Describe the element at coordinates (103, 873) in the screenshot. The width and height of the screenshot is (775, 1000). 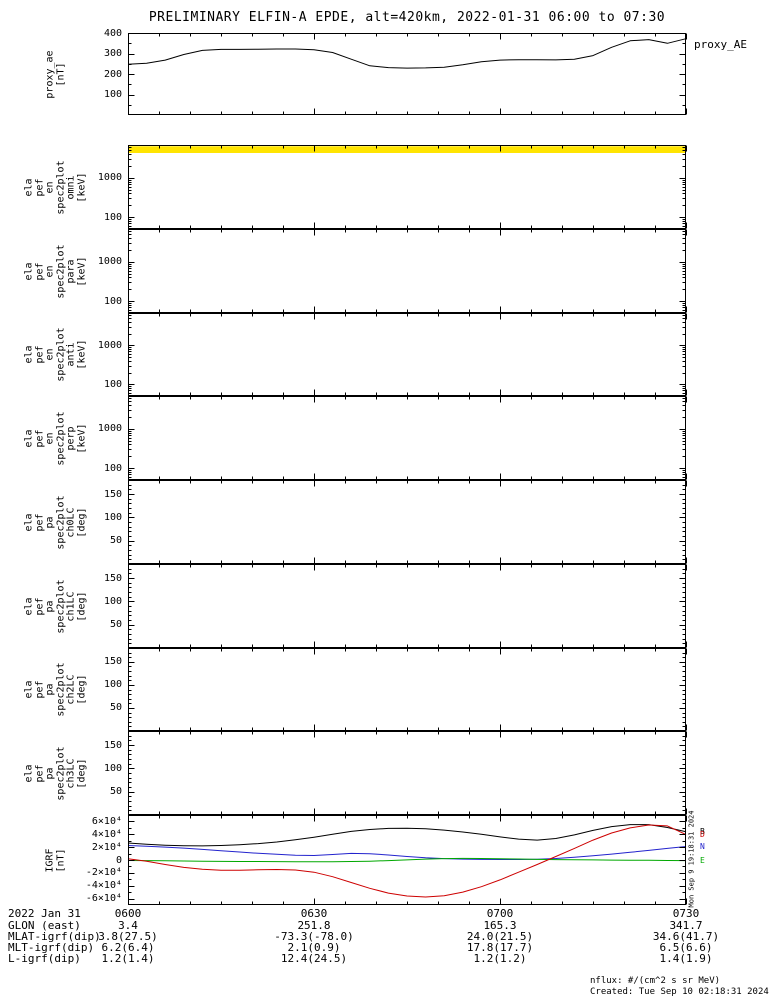
I see `y-tick-label: -2×10⁴` at that location.